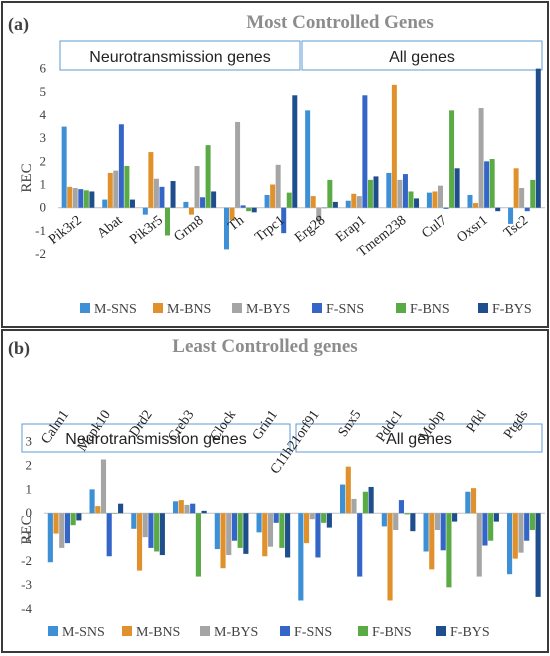  Describe the element at coordinates (285, 631) in the screenshot. I see `panel-b-legend-swatch-f-sns` at that location.